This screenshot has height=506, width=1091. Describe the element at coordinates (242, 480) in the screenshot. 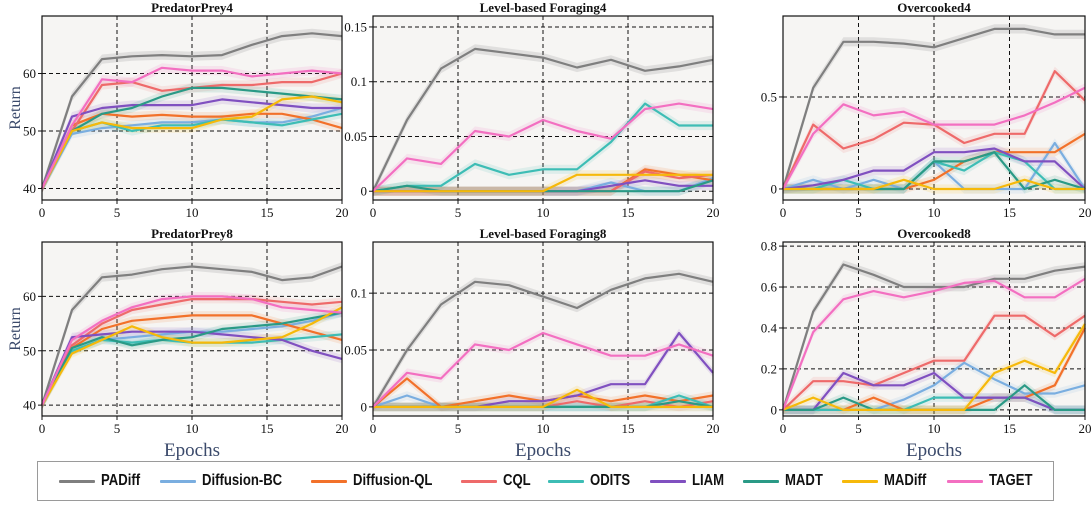

I see `legend-label: Diffusion-BC` at that location.